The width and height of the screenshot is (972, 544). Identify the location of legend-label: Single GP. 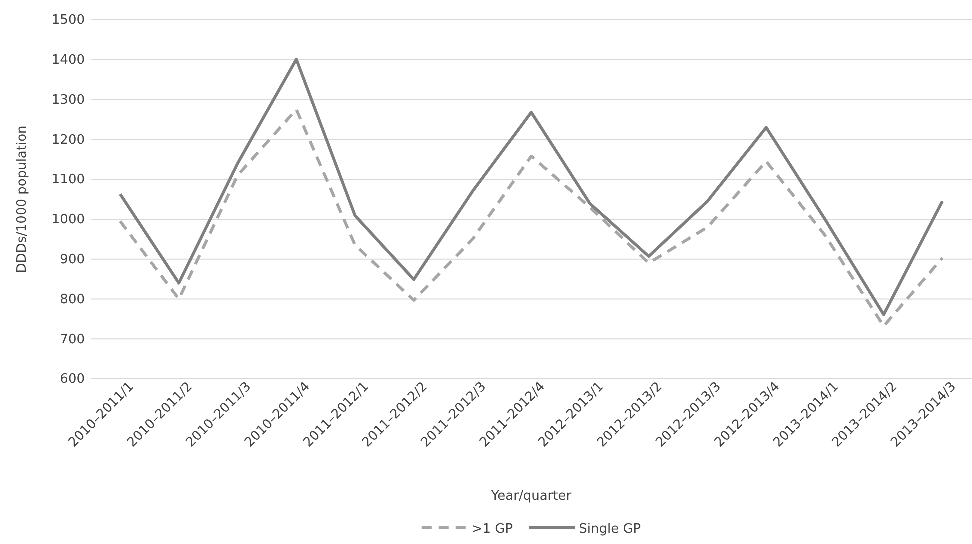
(610, 529).